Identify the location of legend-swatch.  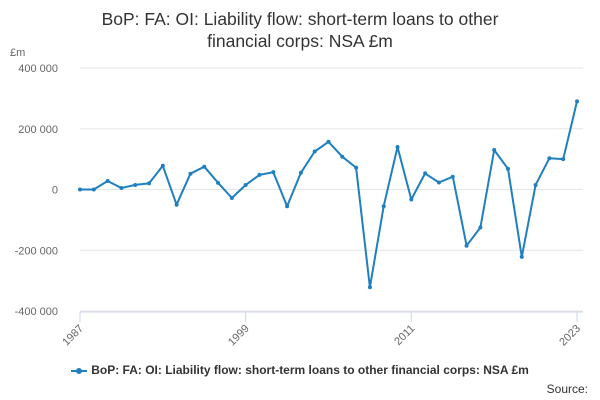
(79, 370).